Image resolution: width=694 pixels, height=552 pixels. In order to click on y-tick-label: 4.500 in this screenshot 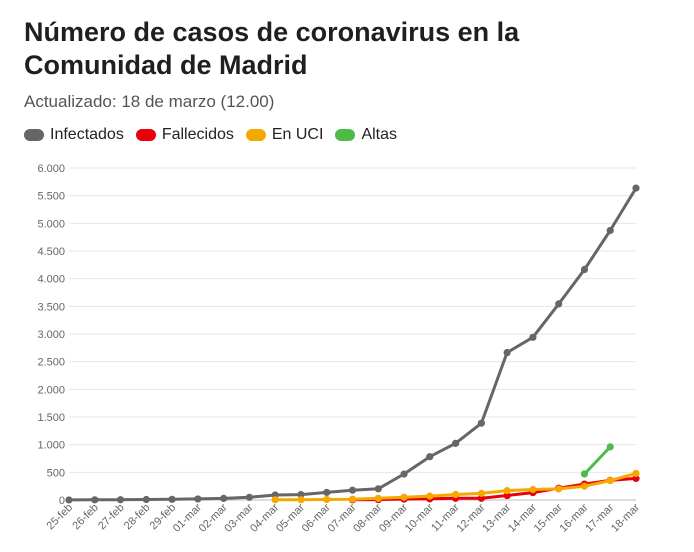, I will do `click(51, 252)`.